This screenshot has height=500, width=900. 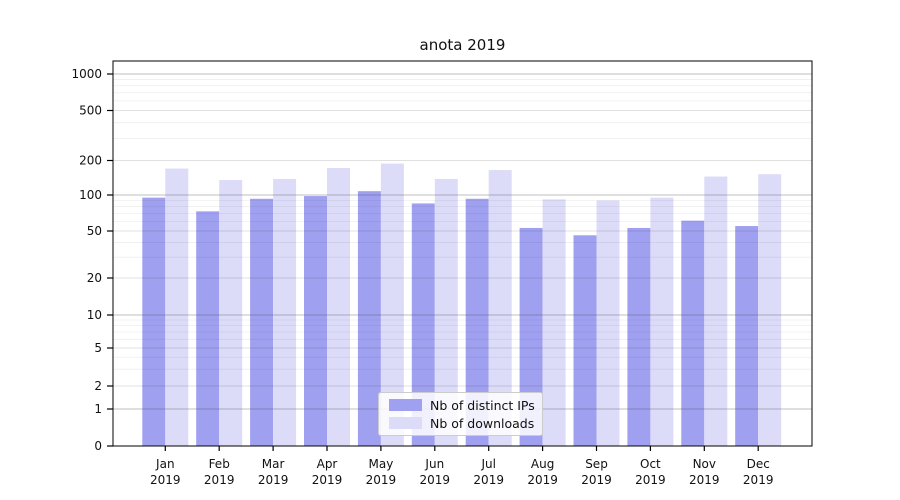 What do you see at coordinates (693, 333) in the screenshot?
I see `bar-distinct-ips-nov` at bounding box center [693, 333].